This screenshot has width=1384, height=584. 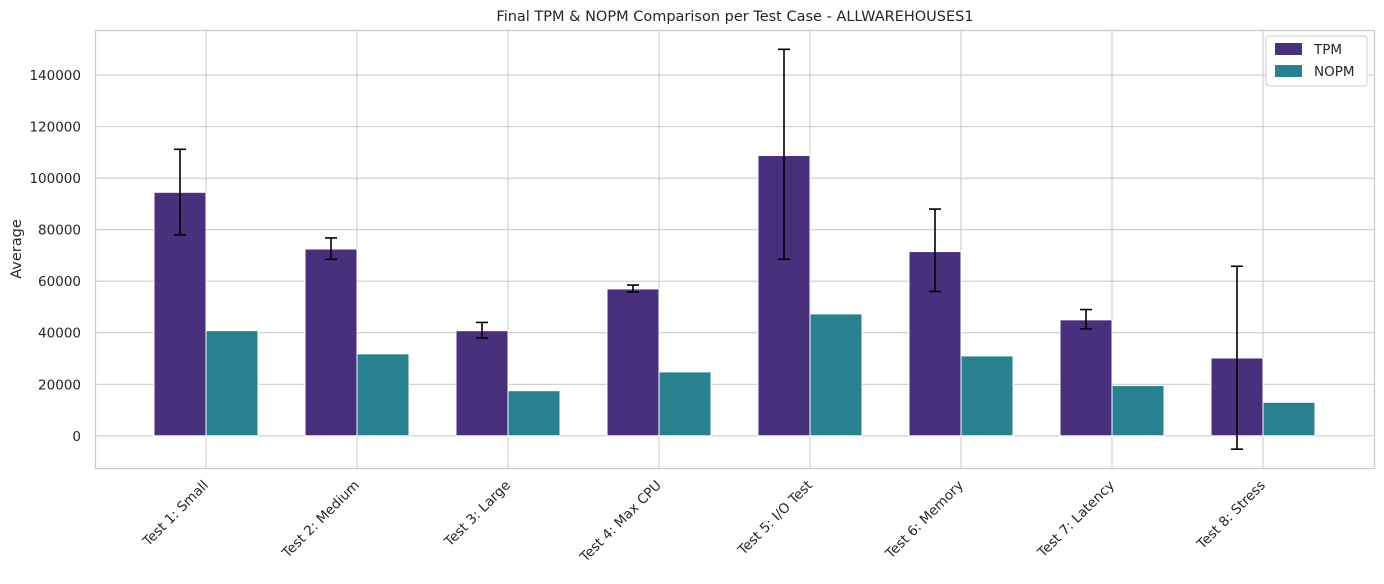 I want to click on y-tick-label: 40000, so click(x=59, y=334).